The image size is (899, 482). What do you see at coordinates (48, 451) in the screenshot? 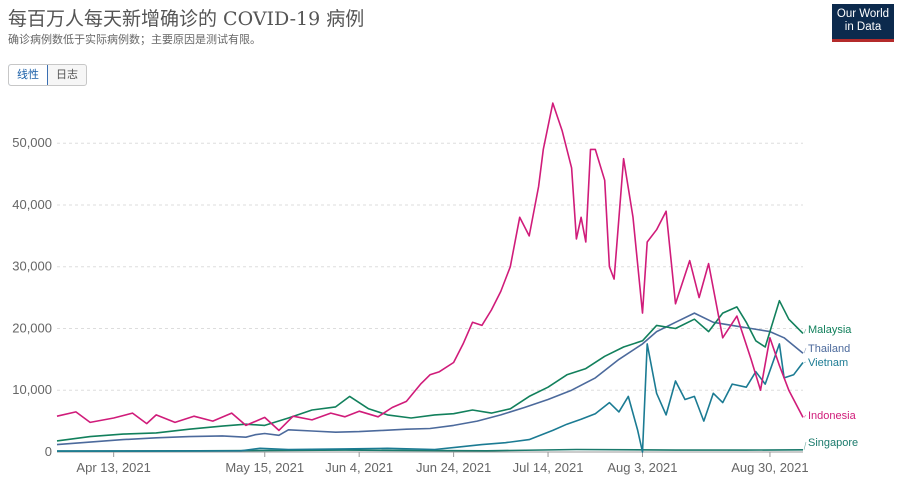
I see `y-tick-label: 0` at bounding box center [48, 451].